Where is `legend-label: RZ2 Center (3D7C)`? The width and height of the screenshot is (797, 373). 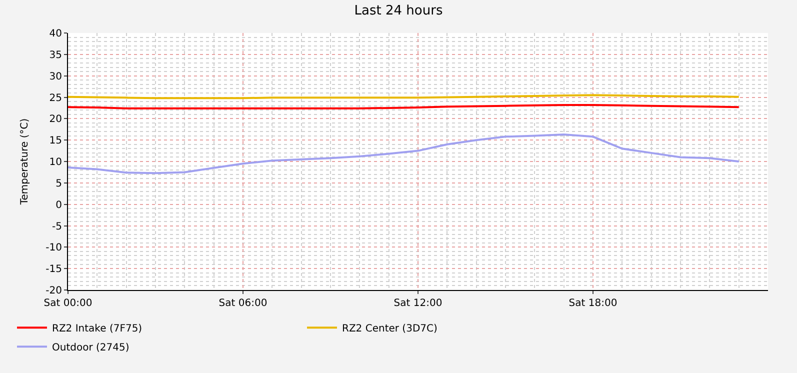
legend-label: RZ2 Center (3D7C) is located at coordinates (390, 329).